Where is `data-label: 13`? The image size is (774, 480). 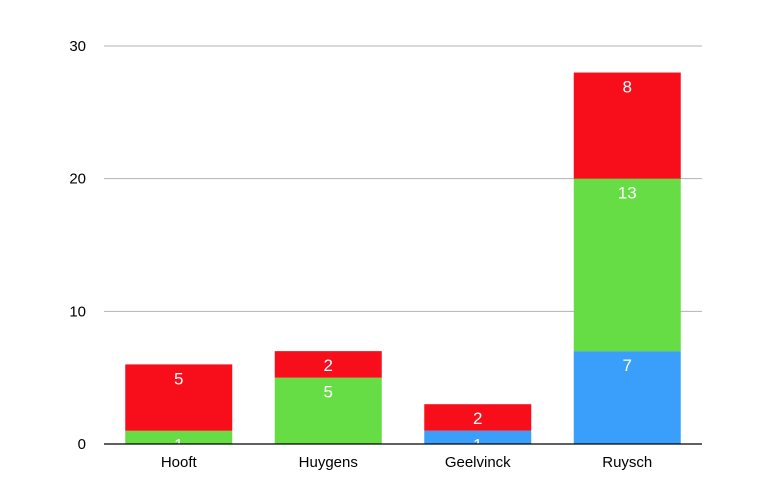 data-label: 13 is located at coordinates (627, 193).